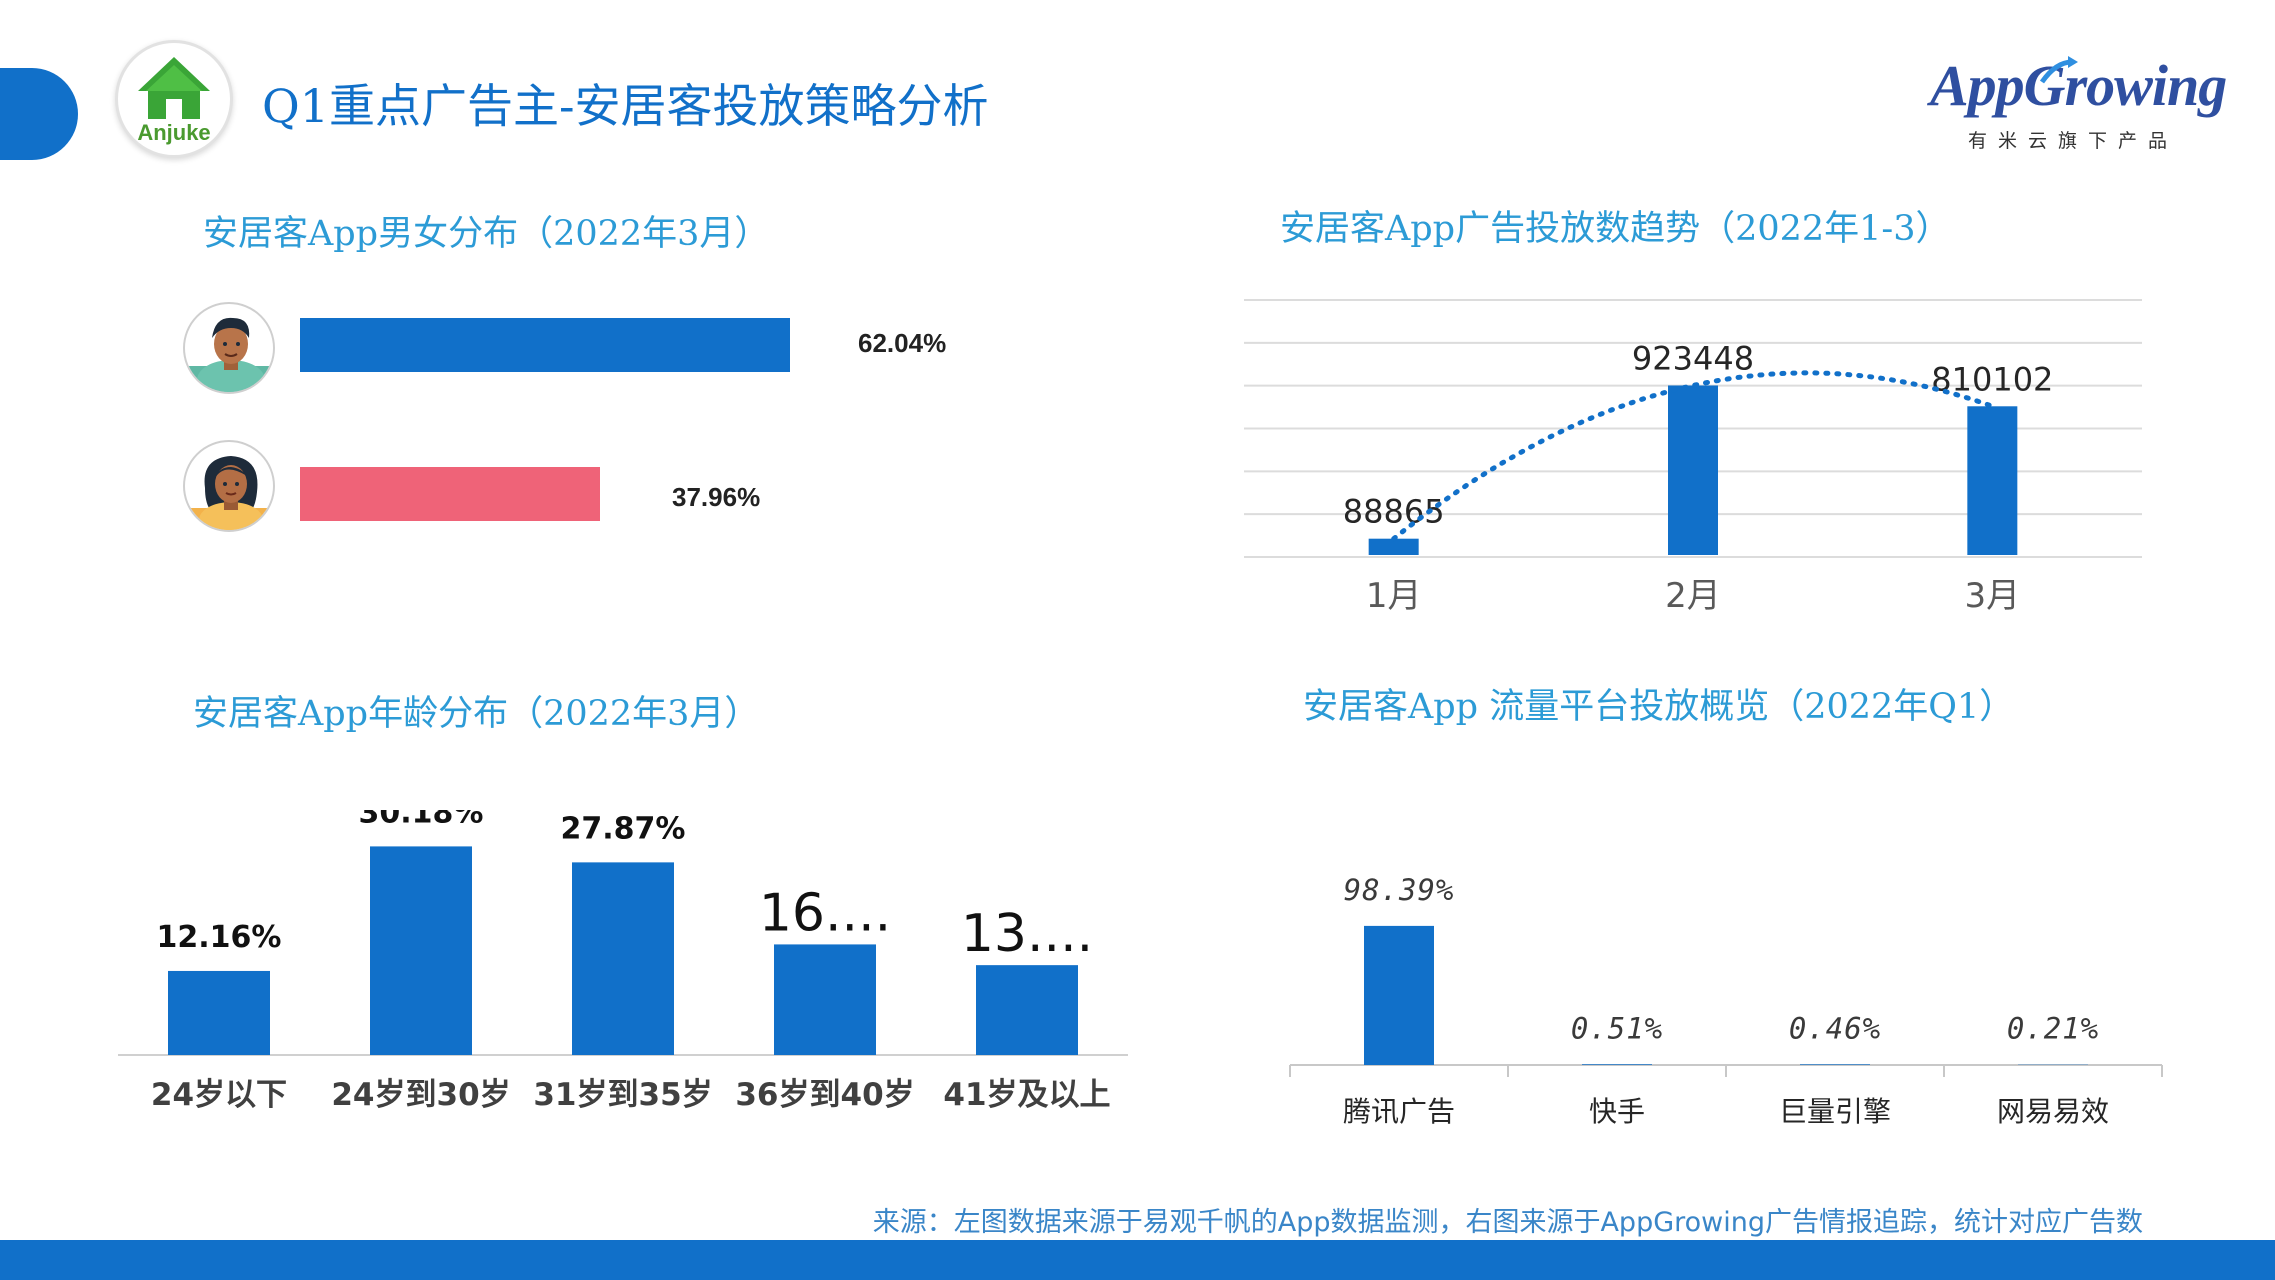 This screenshot has height=1280, width=2275. I want to click on platform-value-label: 0.46%, so click(1835, 1028).